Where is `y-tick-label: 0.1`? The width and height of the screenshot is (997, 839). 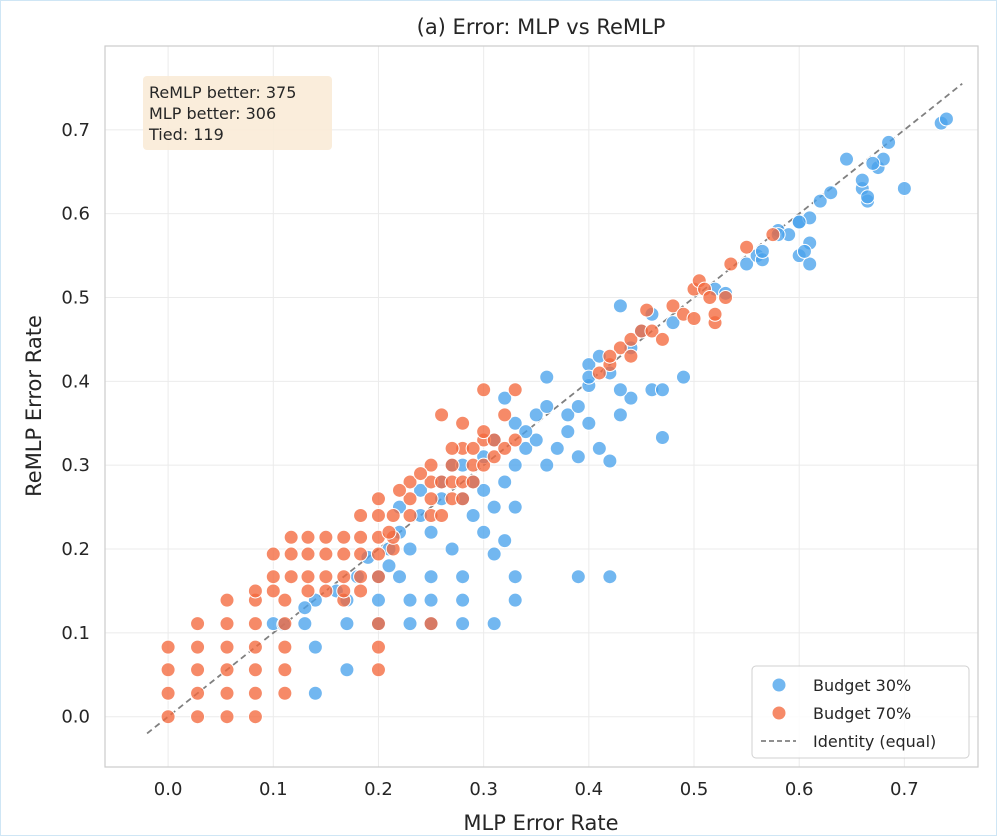 y-tick-label: 0.1 is located at coordinates (75, 633).